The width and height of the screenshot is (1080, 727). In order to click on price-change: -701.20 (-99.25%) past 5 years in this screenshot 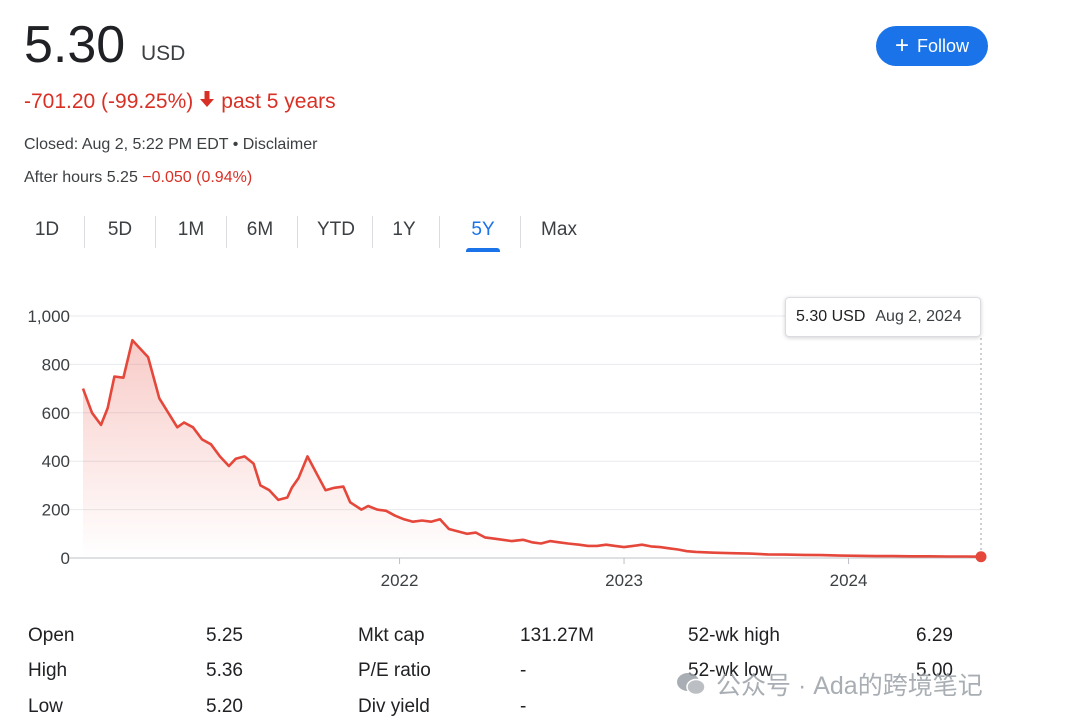, I will do `click(180, 102)`.